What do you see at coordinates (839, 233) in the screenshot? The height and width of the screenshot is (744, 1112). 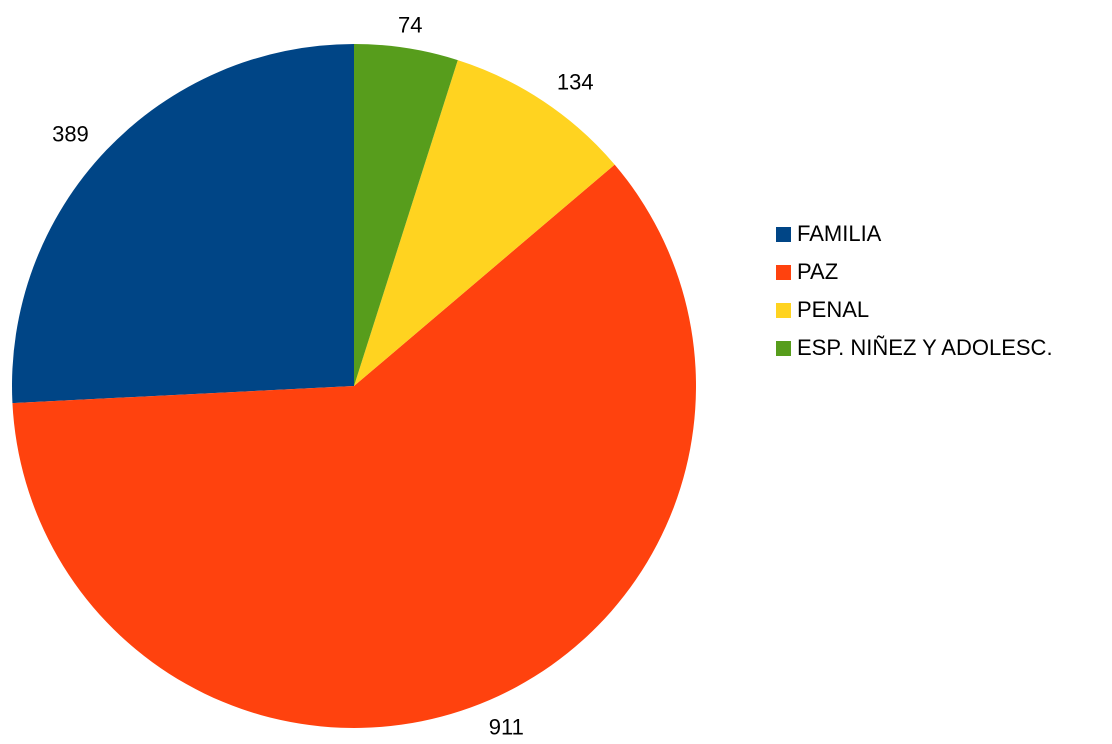 I see `legend-label: FAMILIA` at bounding box center [839, 233].